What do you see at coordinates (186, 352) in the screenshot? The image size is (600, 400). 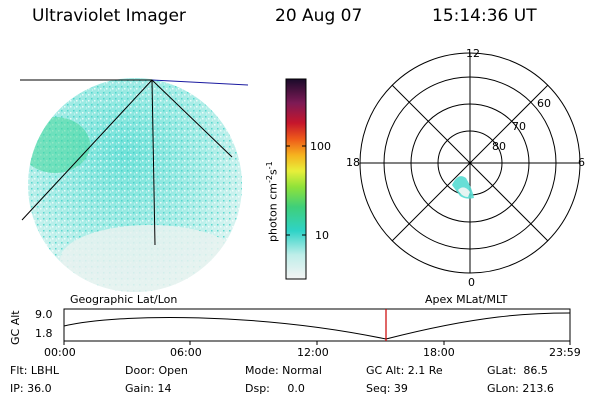 I see `timeline-x-tick-0600: 06:00` at bounding box center [186, 352].